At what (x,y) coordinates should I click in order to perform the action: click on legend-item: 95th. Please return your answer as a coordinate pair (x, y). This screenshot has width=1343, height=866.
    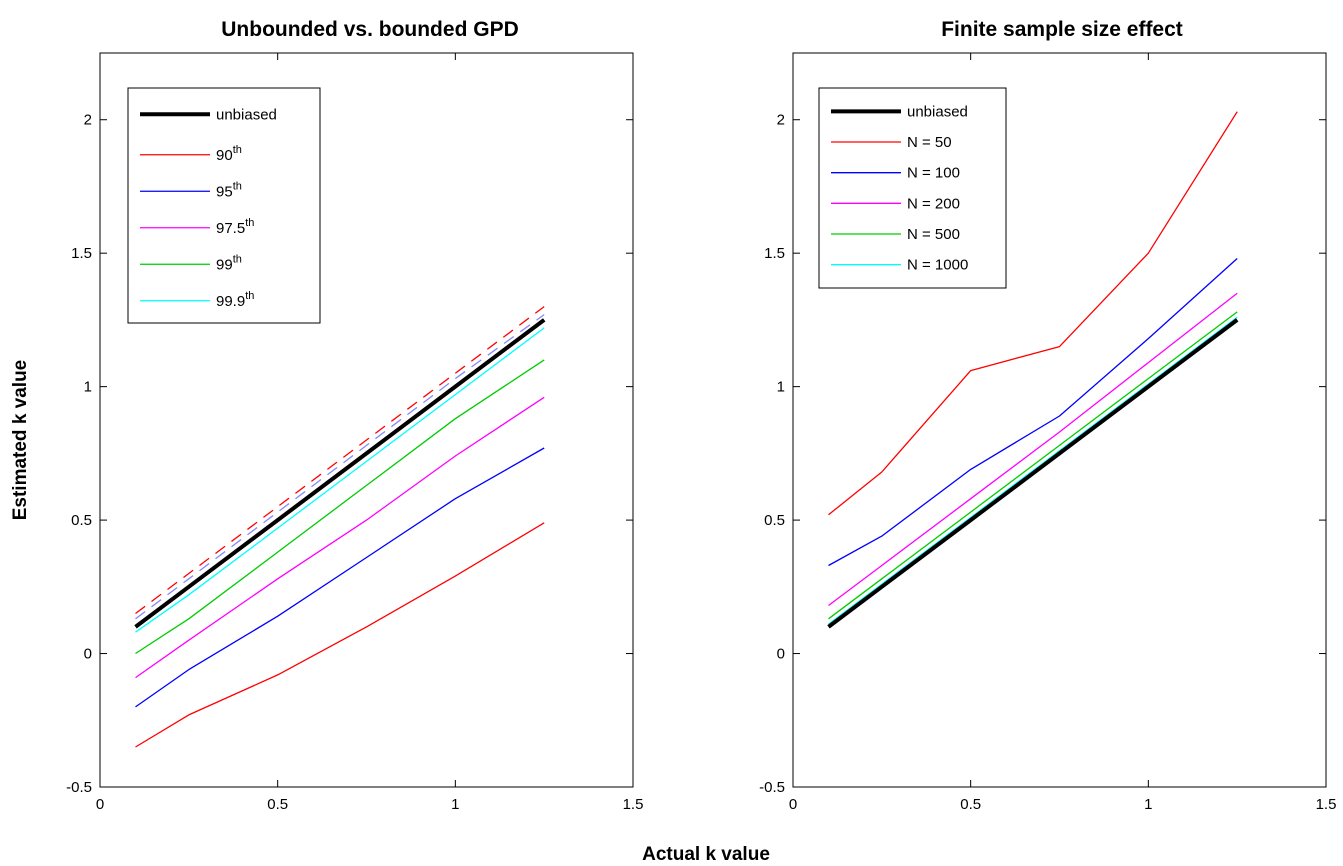
    Looking at the image, I should click on (191, 190).